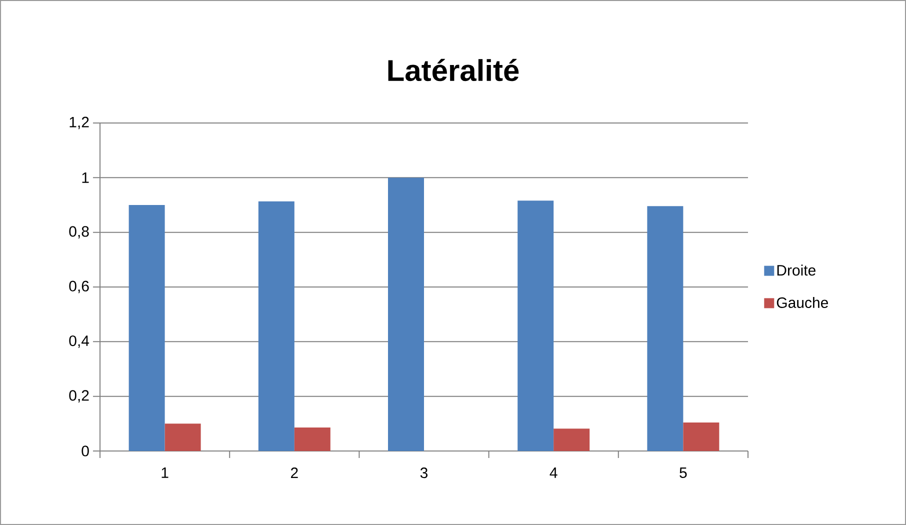 The height and width of the screenshot is (525, 906). I want to click on x-tick-label: 1, so click(165, 473).